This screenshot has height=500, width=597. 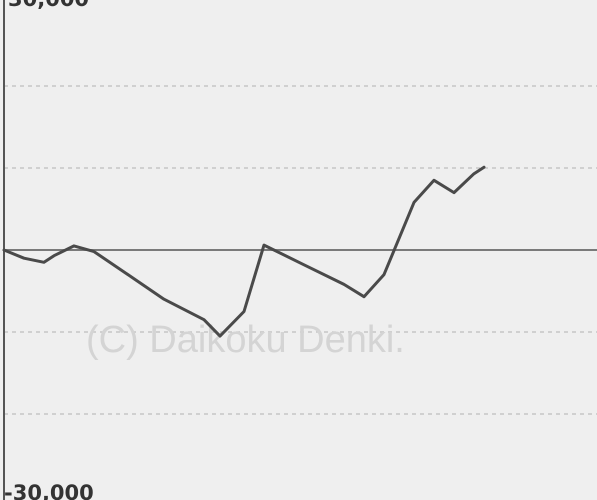 I want to click on watermark-text: (C) Daikoku Denki., so click(x=245, y=340).